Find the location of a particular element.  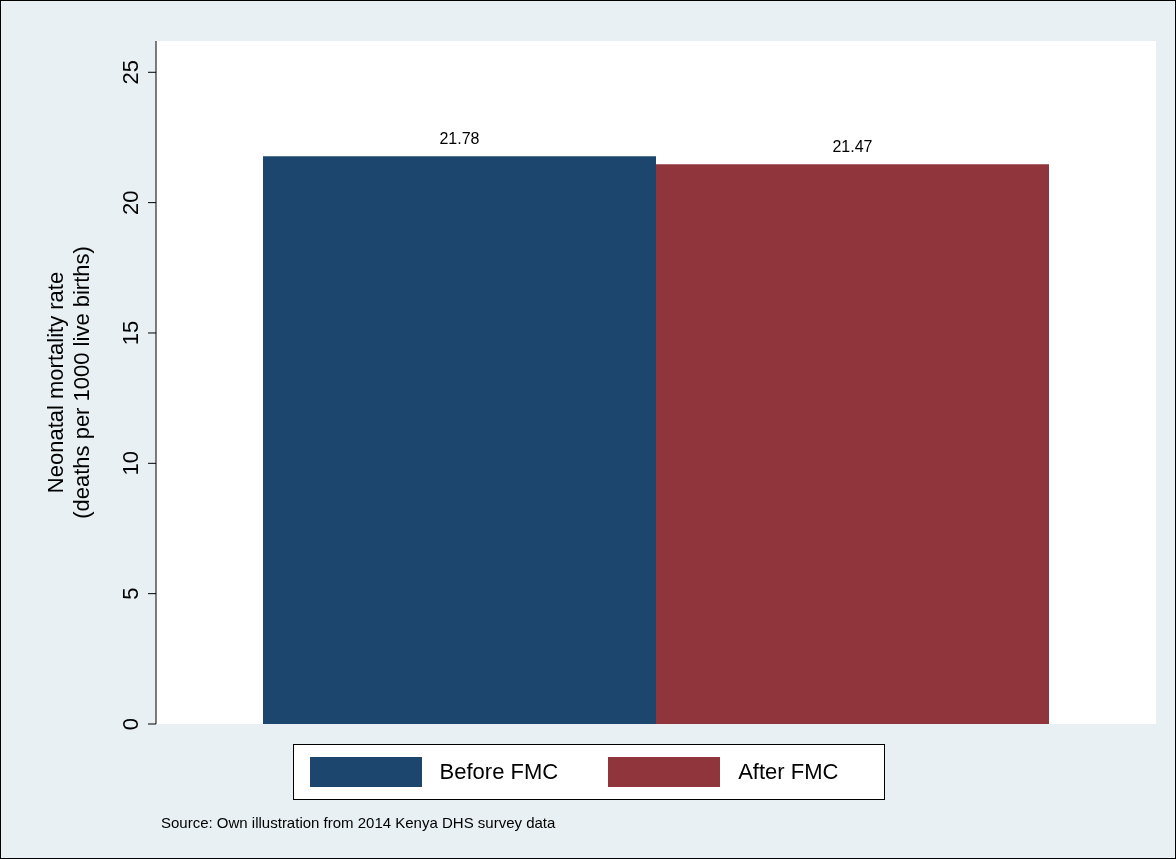

y-tick-label: 20 is located at coordinates (130, 202).